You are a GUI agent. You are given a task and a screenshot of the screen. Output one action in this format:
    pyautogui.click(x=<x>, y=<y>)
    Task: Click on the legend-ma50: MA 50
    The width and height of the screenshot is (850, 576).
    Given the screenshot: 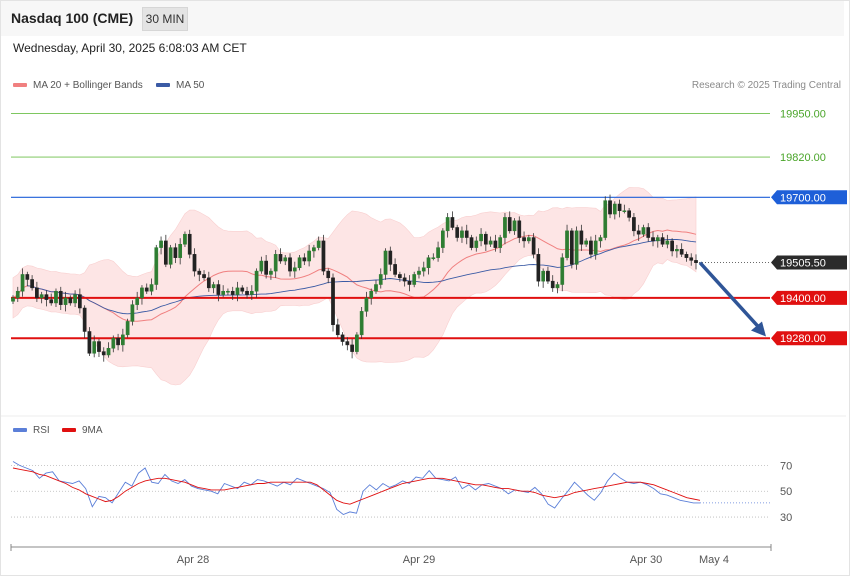 What is the action you would take?
    pyautogui.click(x=180, y=85)
    